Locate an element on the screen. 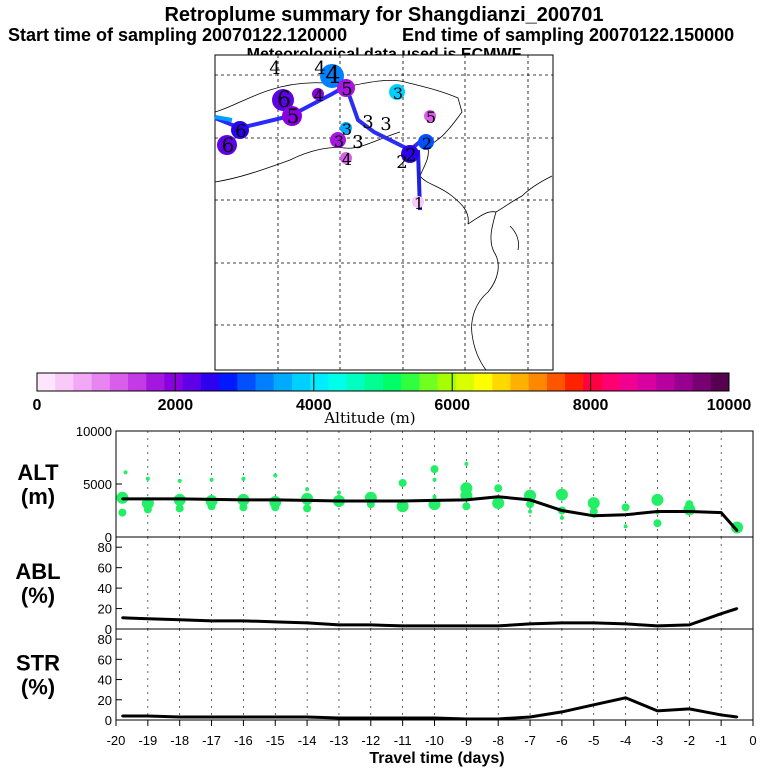 The image size is (768, 768). x-tick-label: -20 is located at coordinates (116, 740).